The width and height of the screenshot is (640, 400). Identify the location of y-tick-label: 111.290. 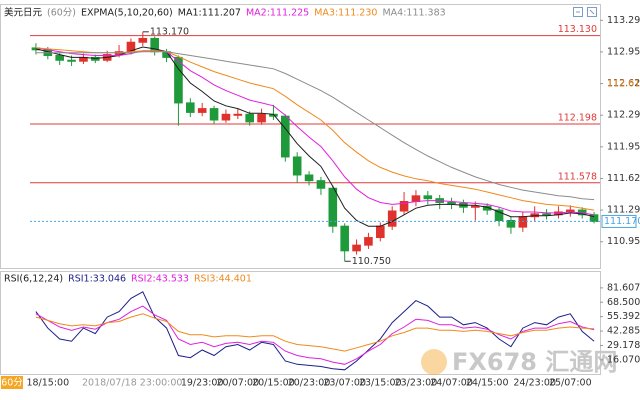
(623, 210).